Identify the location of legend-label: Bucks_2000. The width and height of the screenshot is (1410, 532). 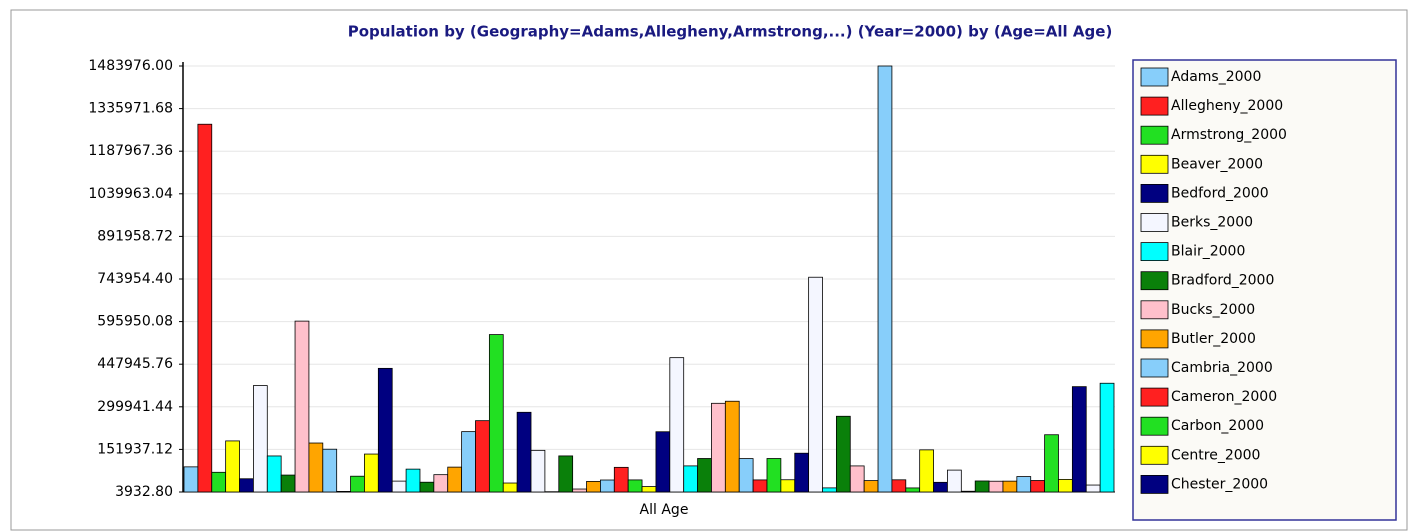
(1213, 310).